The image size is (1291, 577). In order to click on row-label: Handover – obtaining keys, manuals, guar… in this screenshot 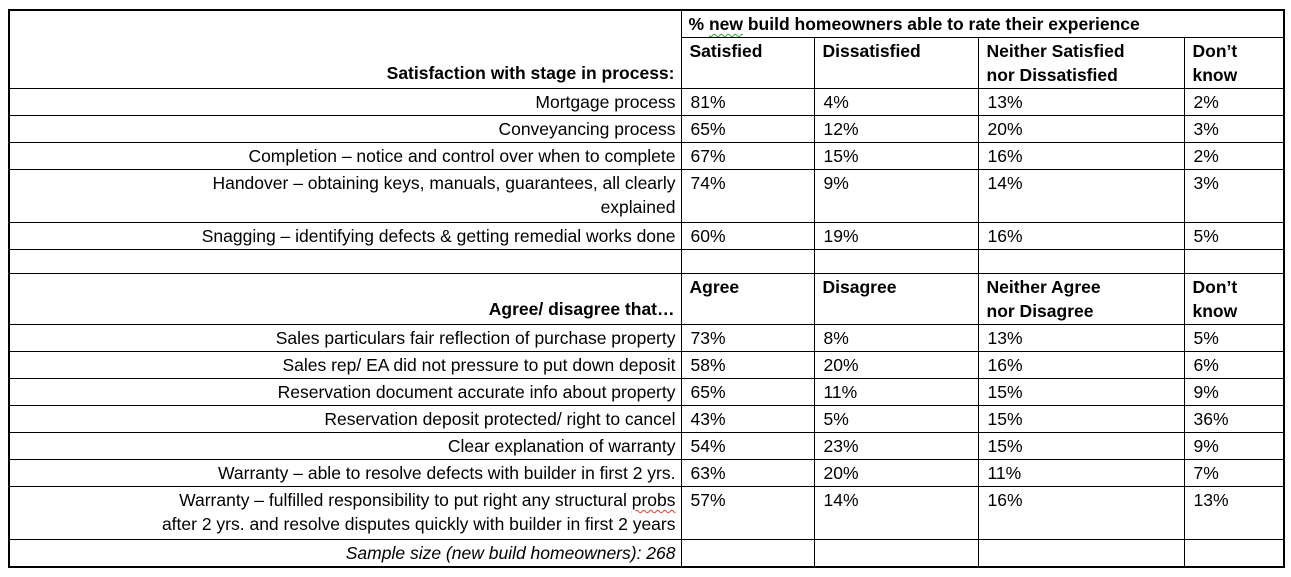, I will do `click(345, 196)`.